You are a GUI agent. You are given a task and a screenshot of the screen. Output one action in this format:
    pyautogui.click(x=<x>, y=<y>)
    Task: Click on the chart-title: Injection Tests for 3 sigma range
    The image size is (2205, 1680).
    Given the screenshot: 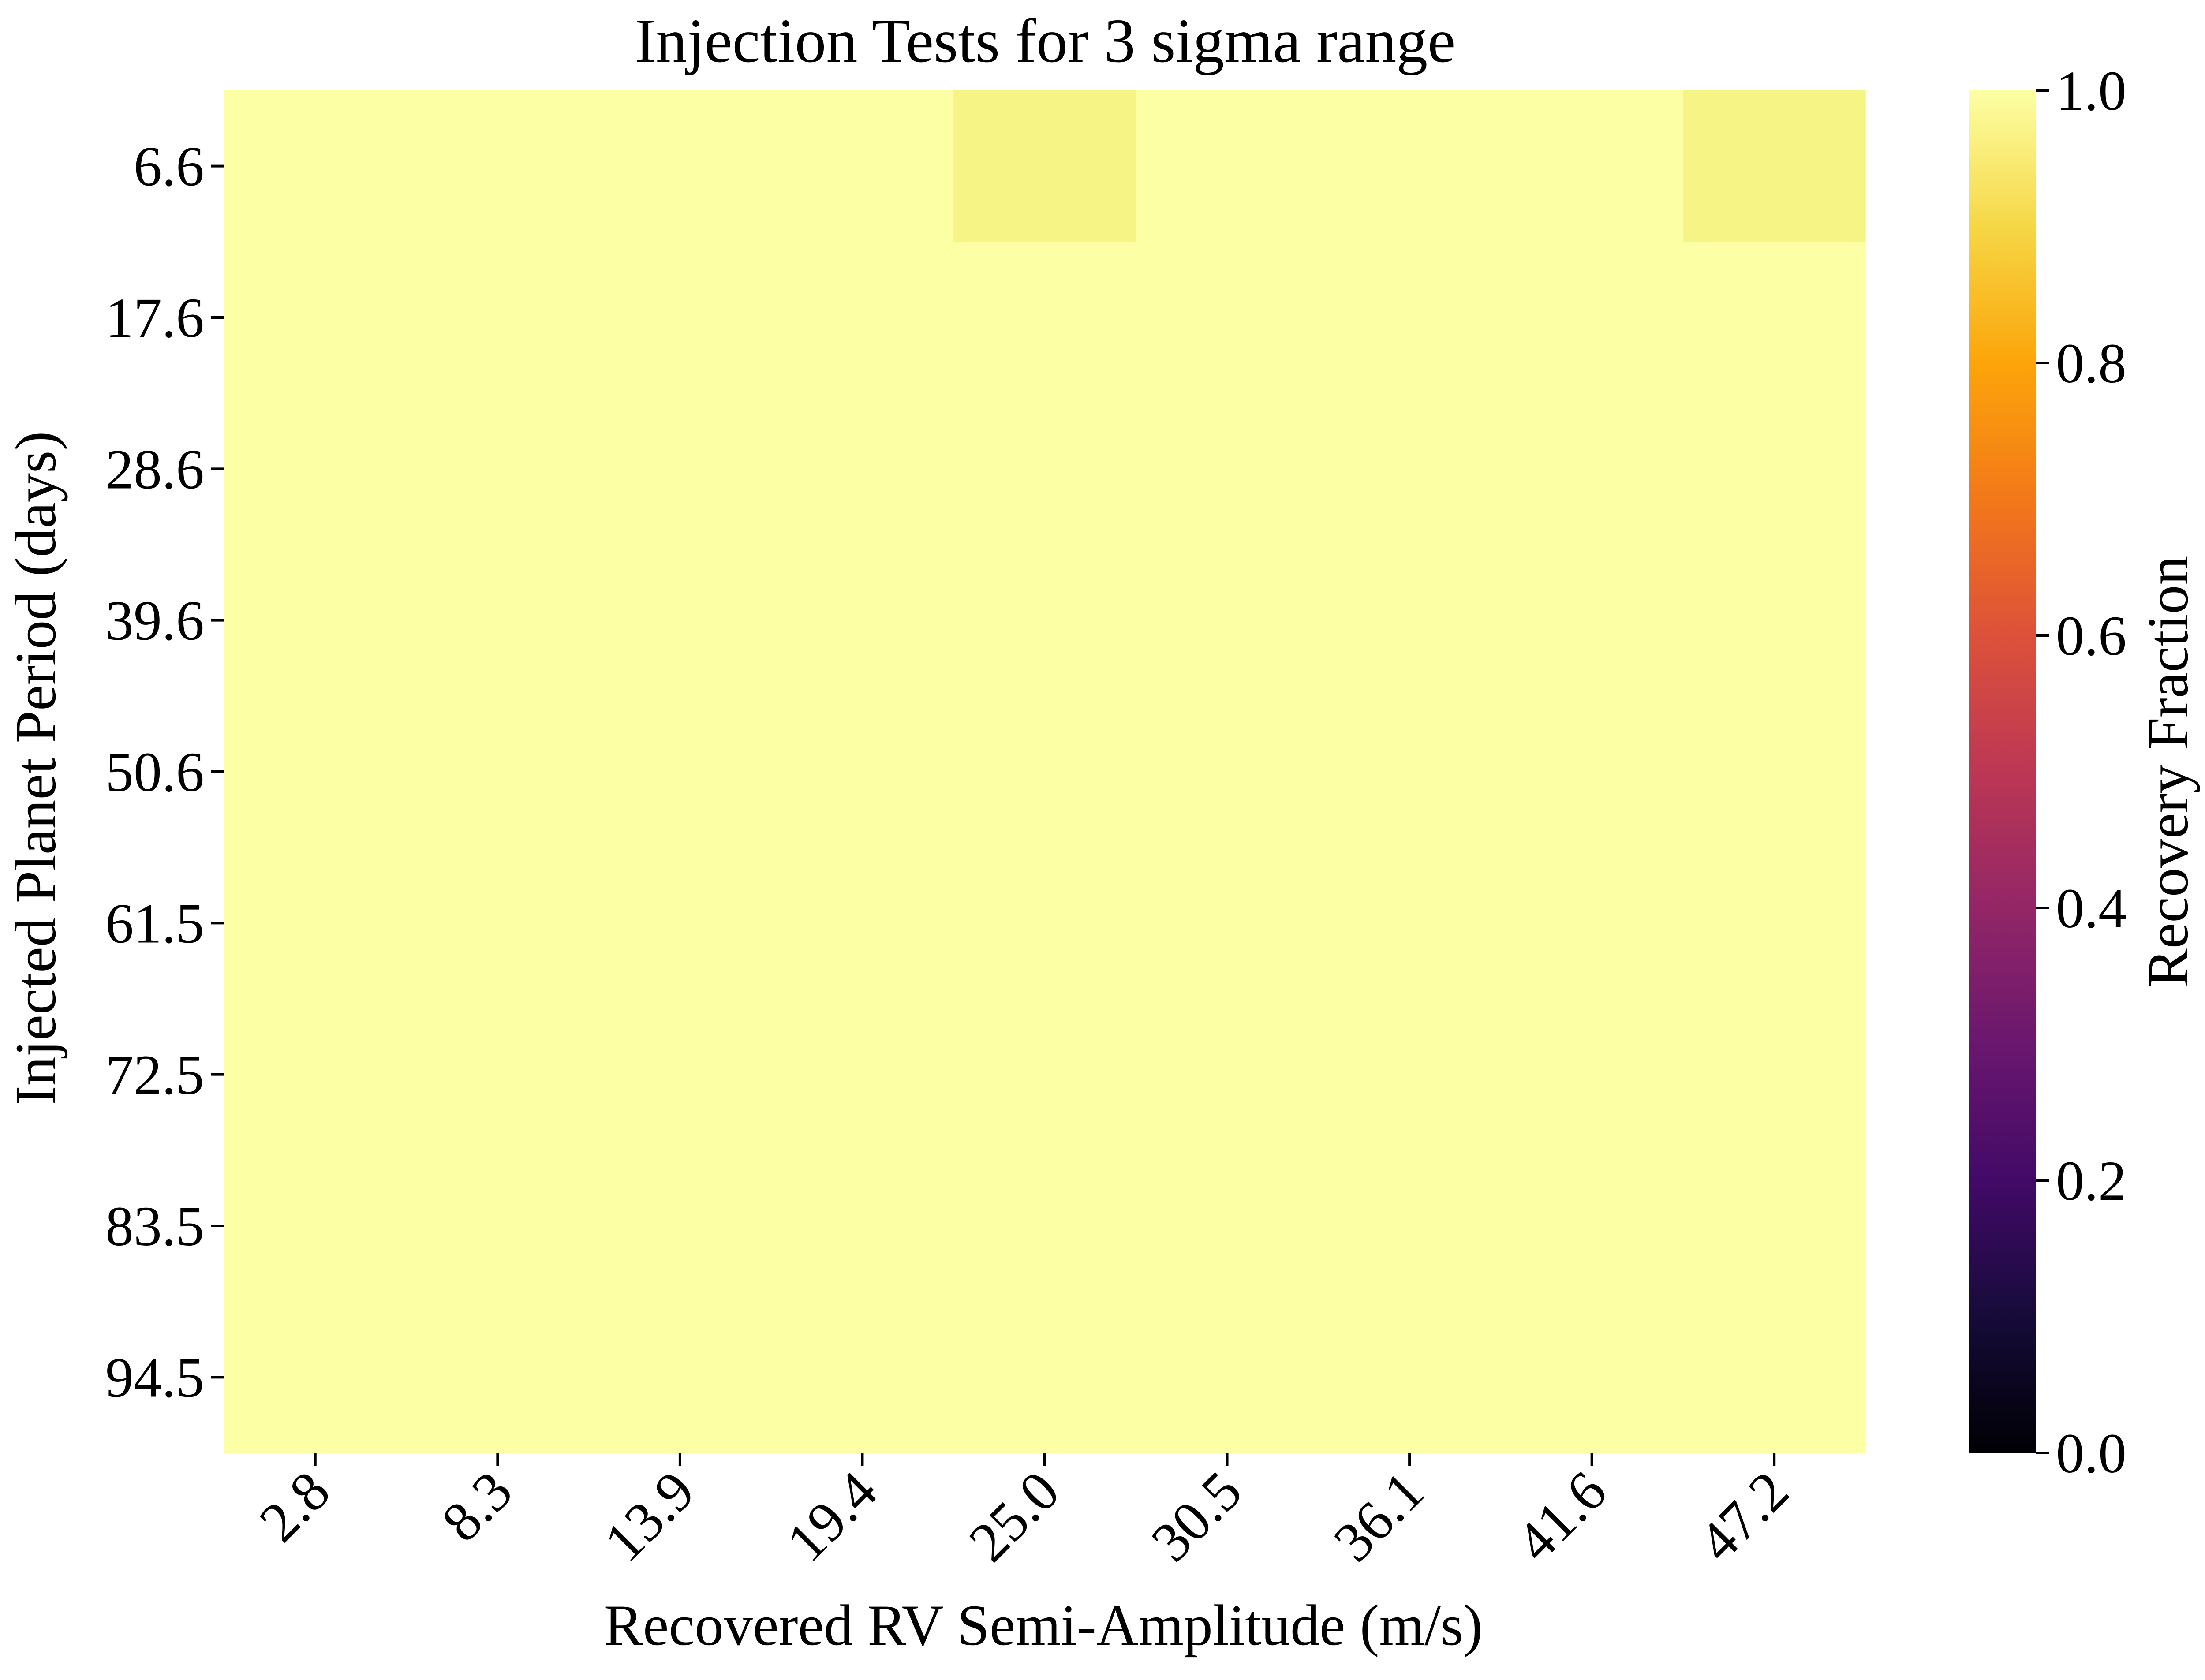 What is the action you would take?
    pyautogui.click(x=1045, y=40)
    